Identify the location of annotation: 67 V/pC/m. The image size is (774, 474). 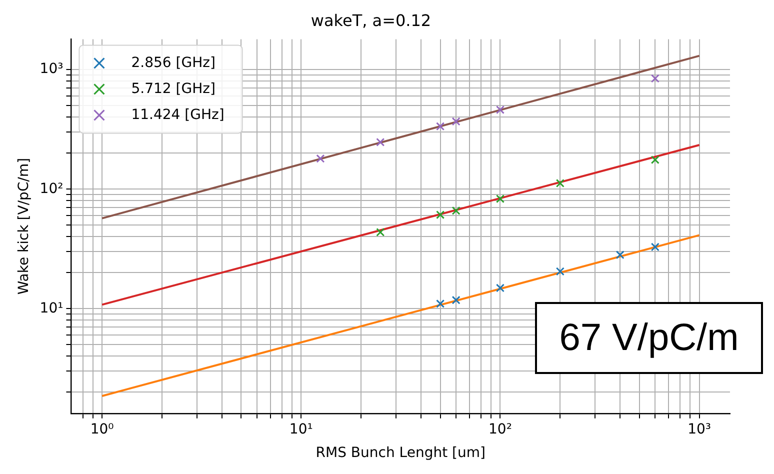
(649, 338).